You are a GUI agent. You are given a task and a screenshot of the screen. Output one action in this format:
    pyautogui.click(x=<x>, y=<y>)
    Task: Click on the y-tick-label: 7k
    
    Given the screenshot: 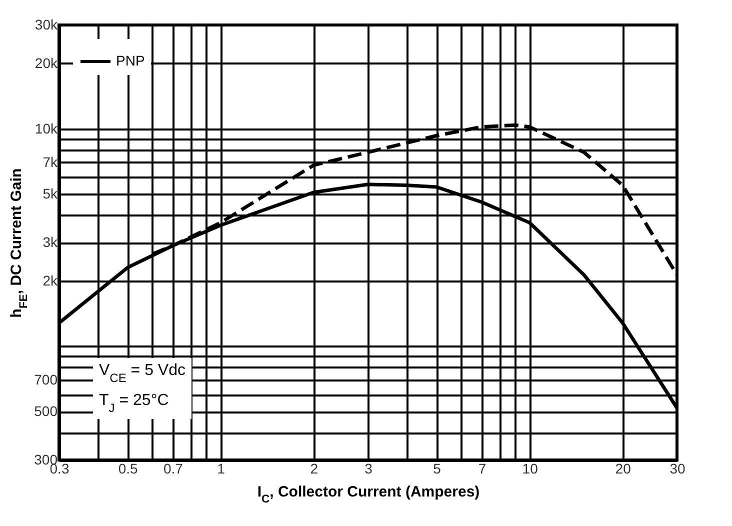 What is the action you would take?
    pyautogui.click(x=50, y=162)
    